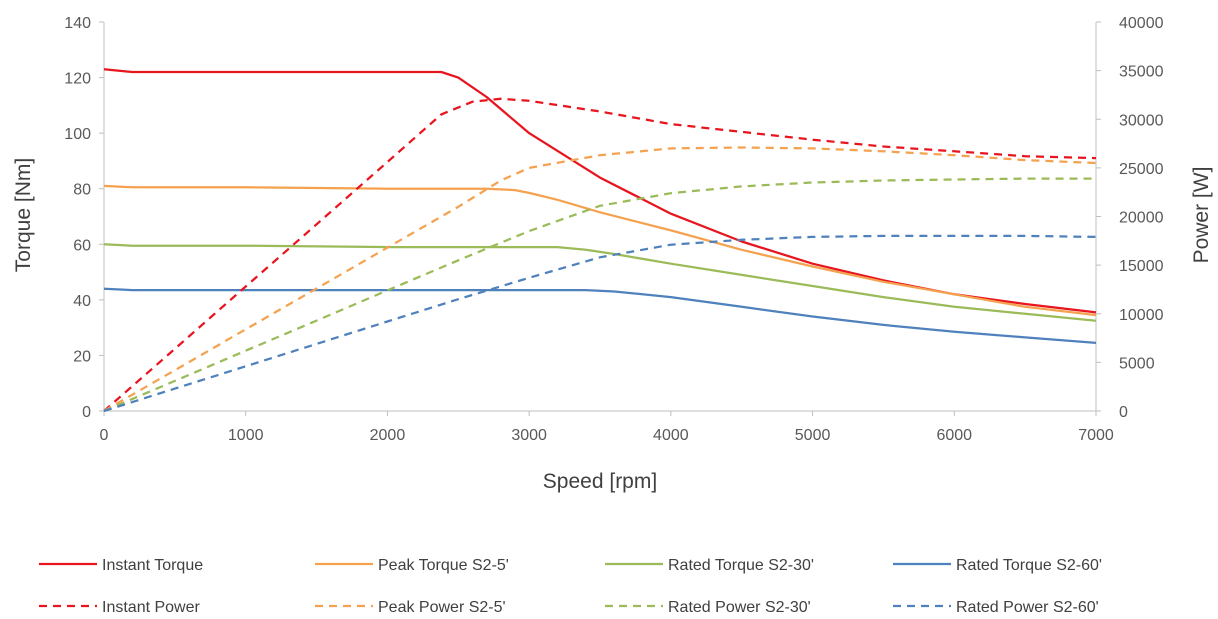 The width and height of the screenshot is (1218, 619). I want to click on x-tick-label: 5000, so click(813, 435).